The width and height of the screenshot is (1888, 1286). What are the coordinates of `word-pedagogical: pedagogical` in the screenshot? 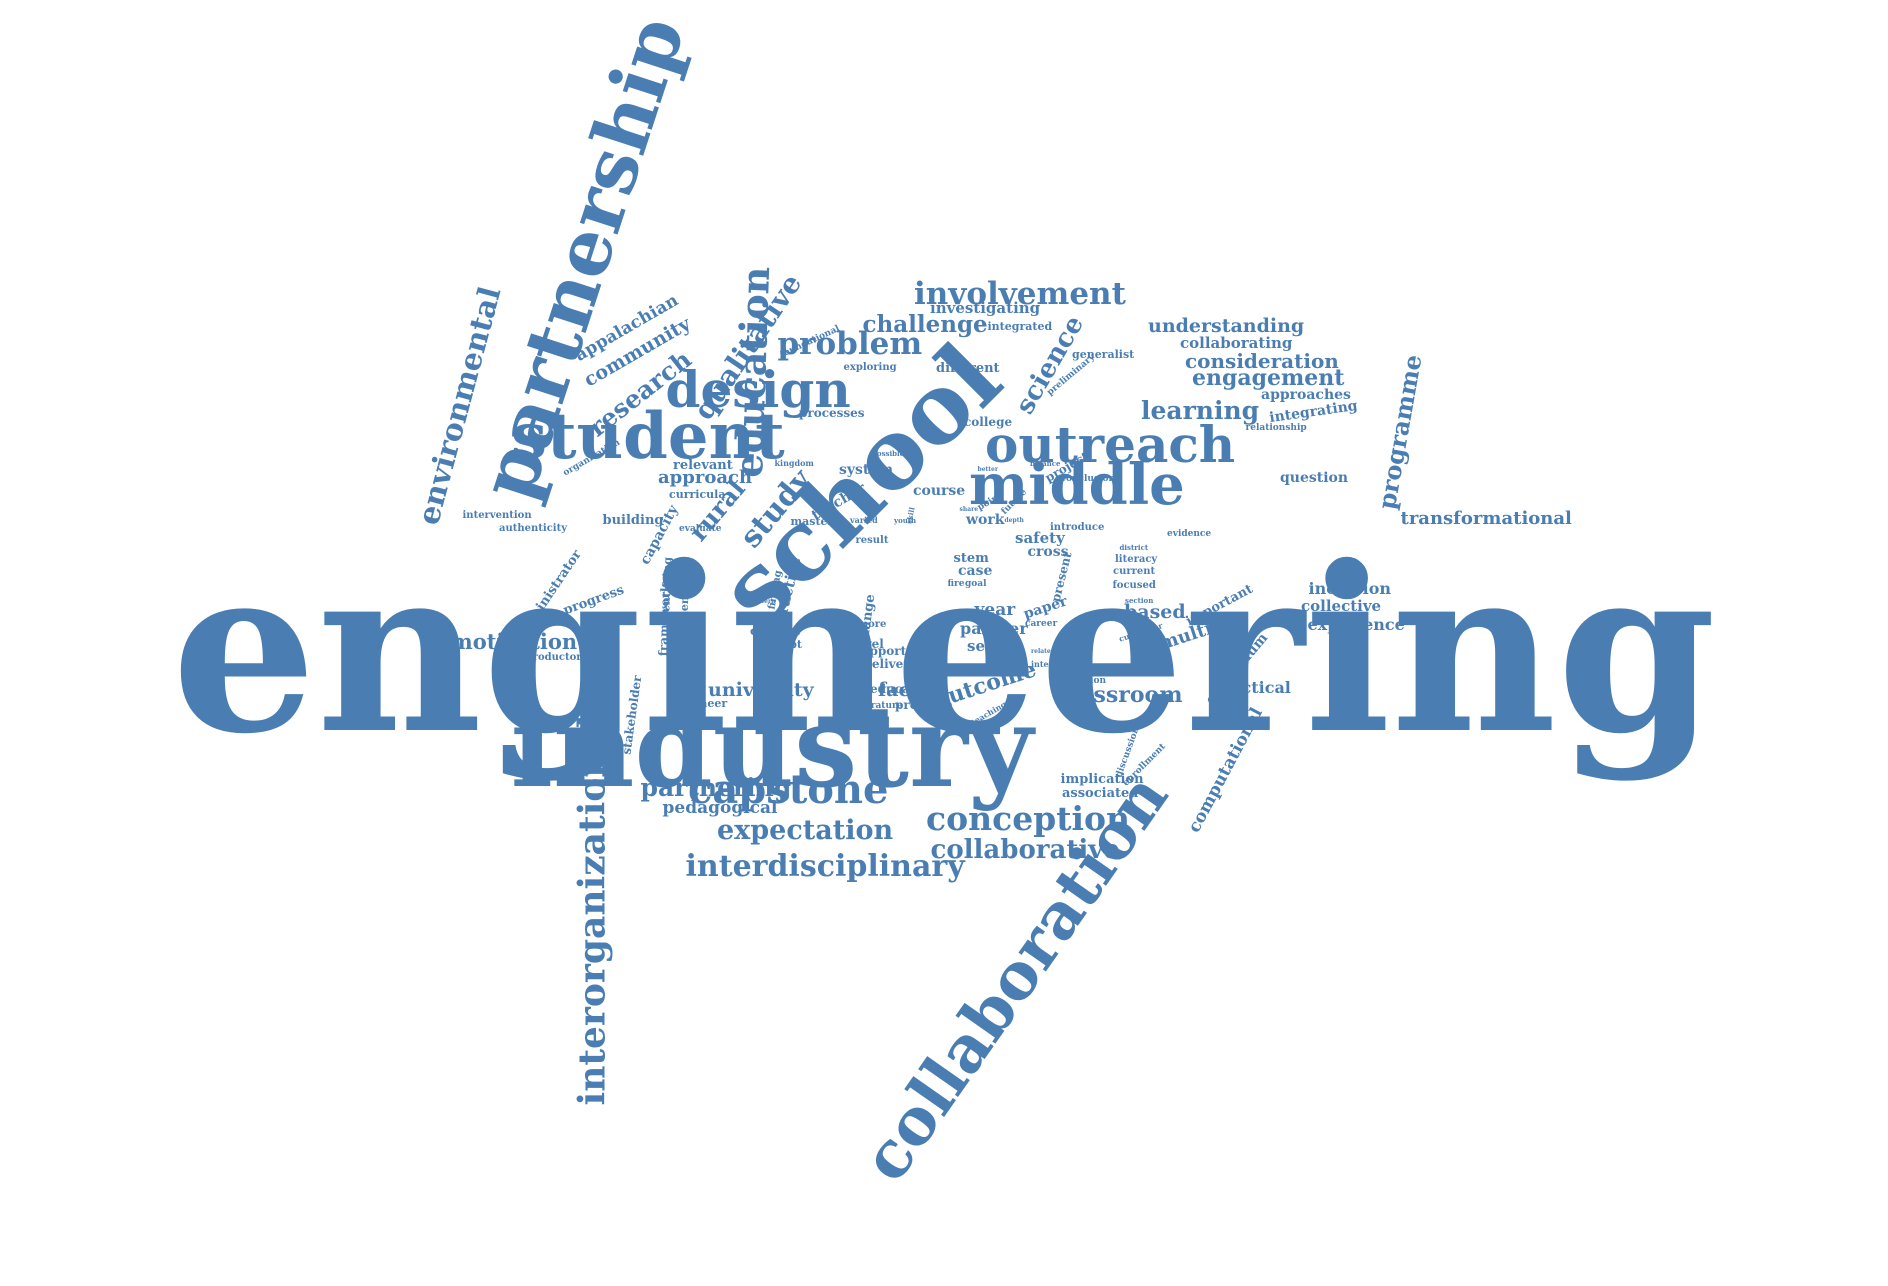 It's located at (720, 807).